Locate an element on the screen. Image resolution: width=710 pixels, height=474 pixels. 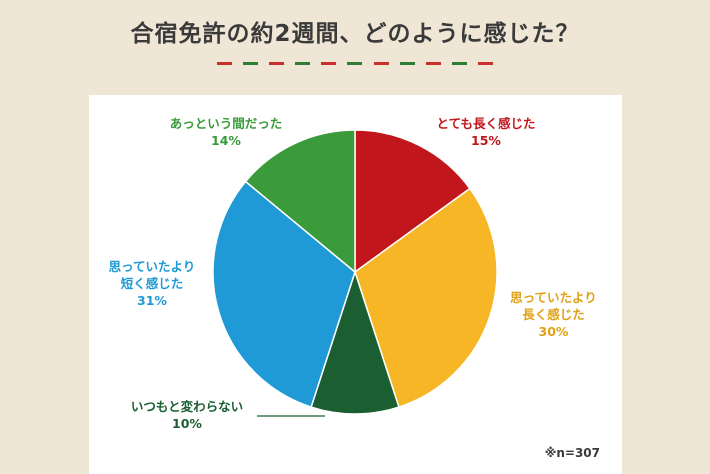
slice-category: あっという間だった is located at coordinates (226, 123).